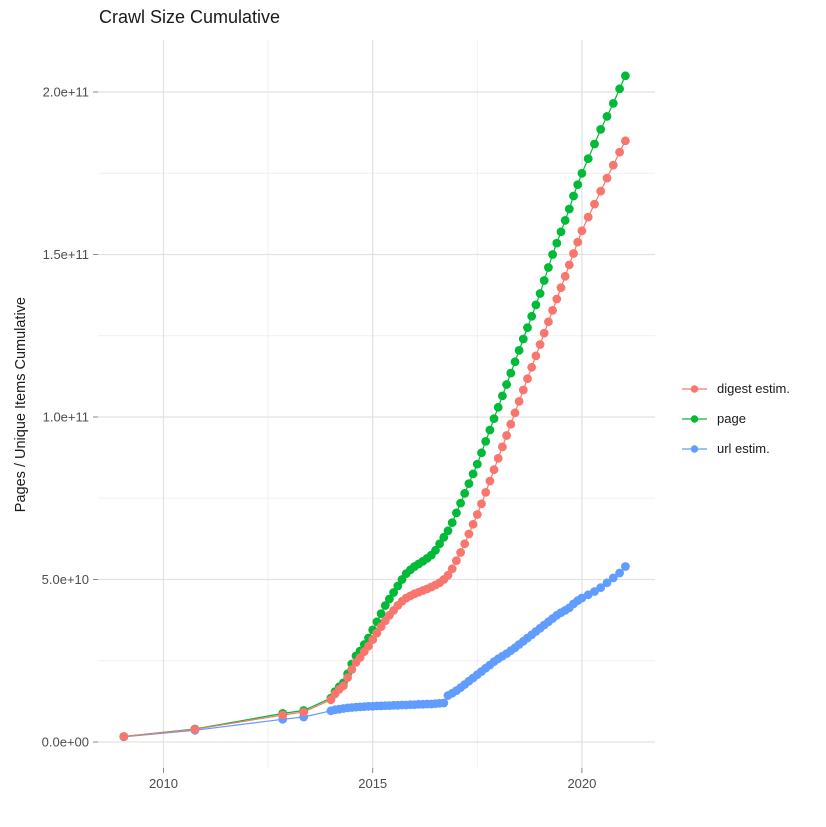 Image resolution: width=826 pixels, height=827 pixels. Describe the element at coordinates (581, 783) in the screenshot. I see `x-tick-label: 2020` at that location.